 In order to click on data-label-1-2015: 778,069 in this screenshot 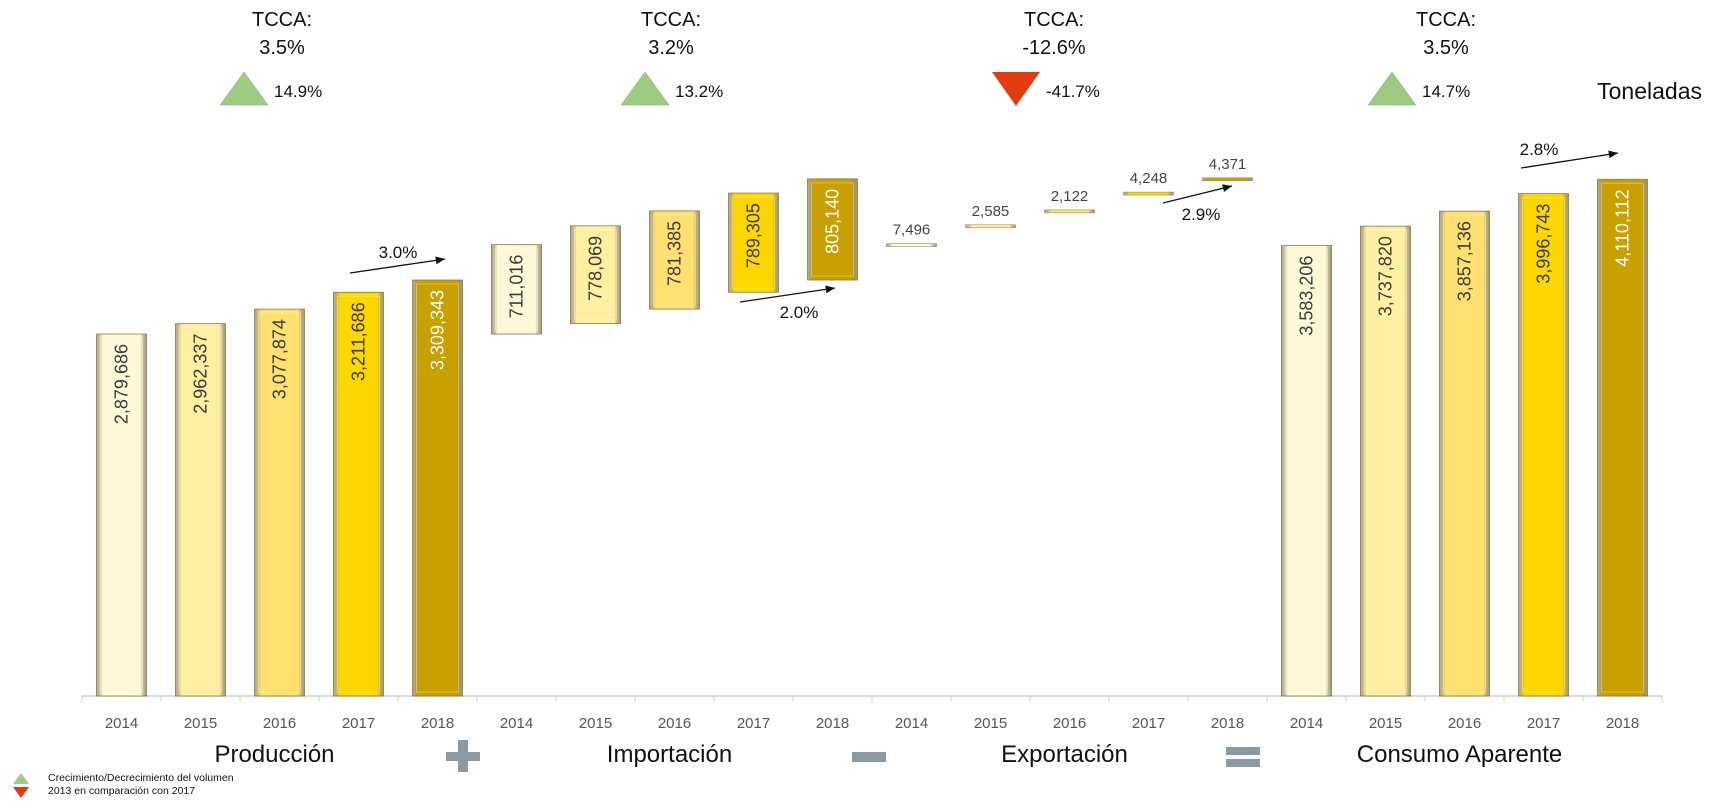, I will do `click(596, 268)`.